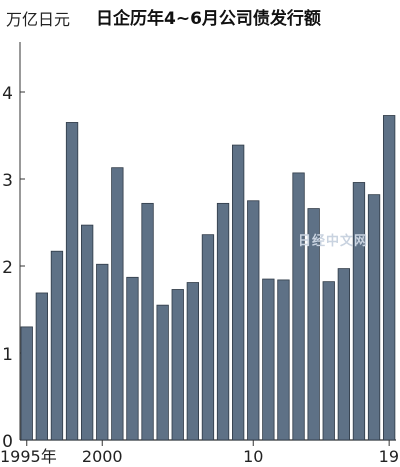  Describe the element at coordinates (102, 456) in the screenshot. I see `x-tick-label: 2000` at that location.